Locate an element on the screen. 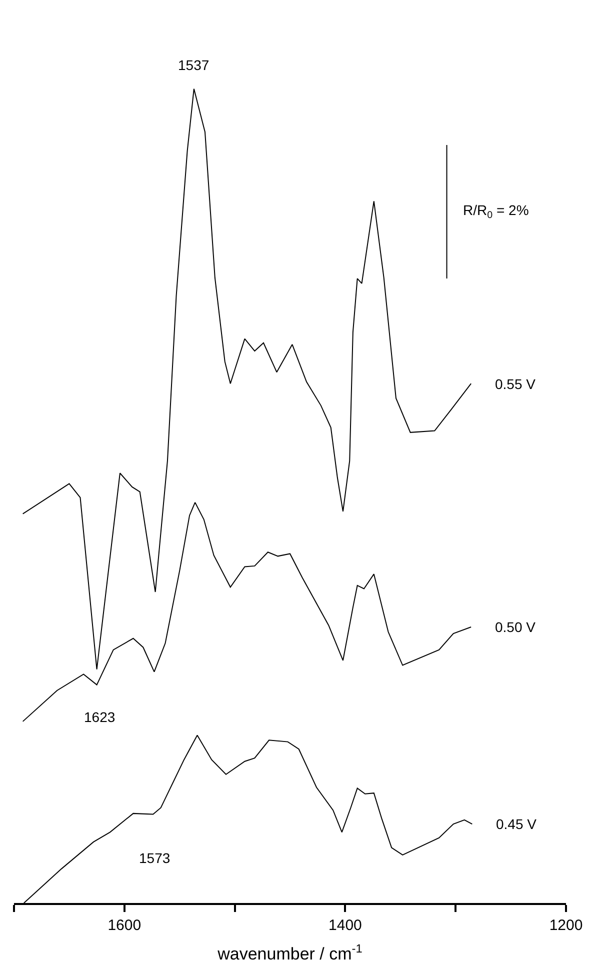  annotation: 1537 is located at coordinates (194, 65).